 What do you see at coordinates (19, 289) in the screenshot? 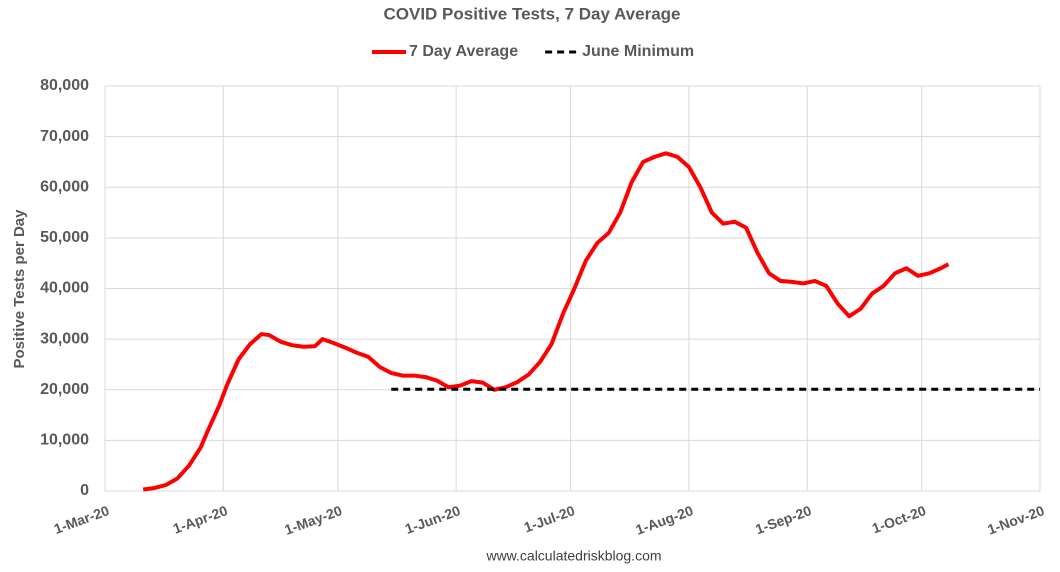
I see `y-axis-title: Positive Tests per Day` at bounding box center [19, 289].